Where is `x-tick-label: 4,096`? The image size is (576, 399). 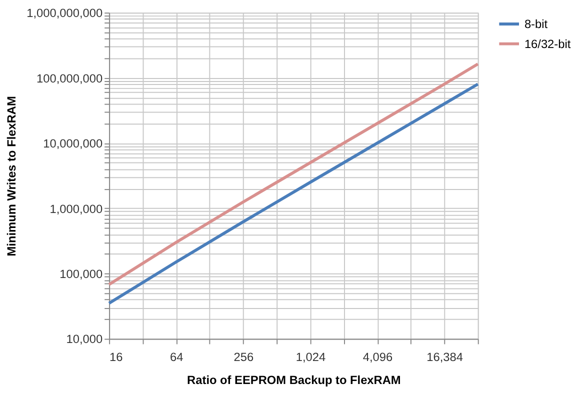 x-tick-label: 4,096 is located at coordinates (378, 357).